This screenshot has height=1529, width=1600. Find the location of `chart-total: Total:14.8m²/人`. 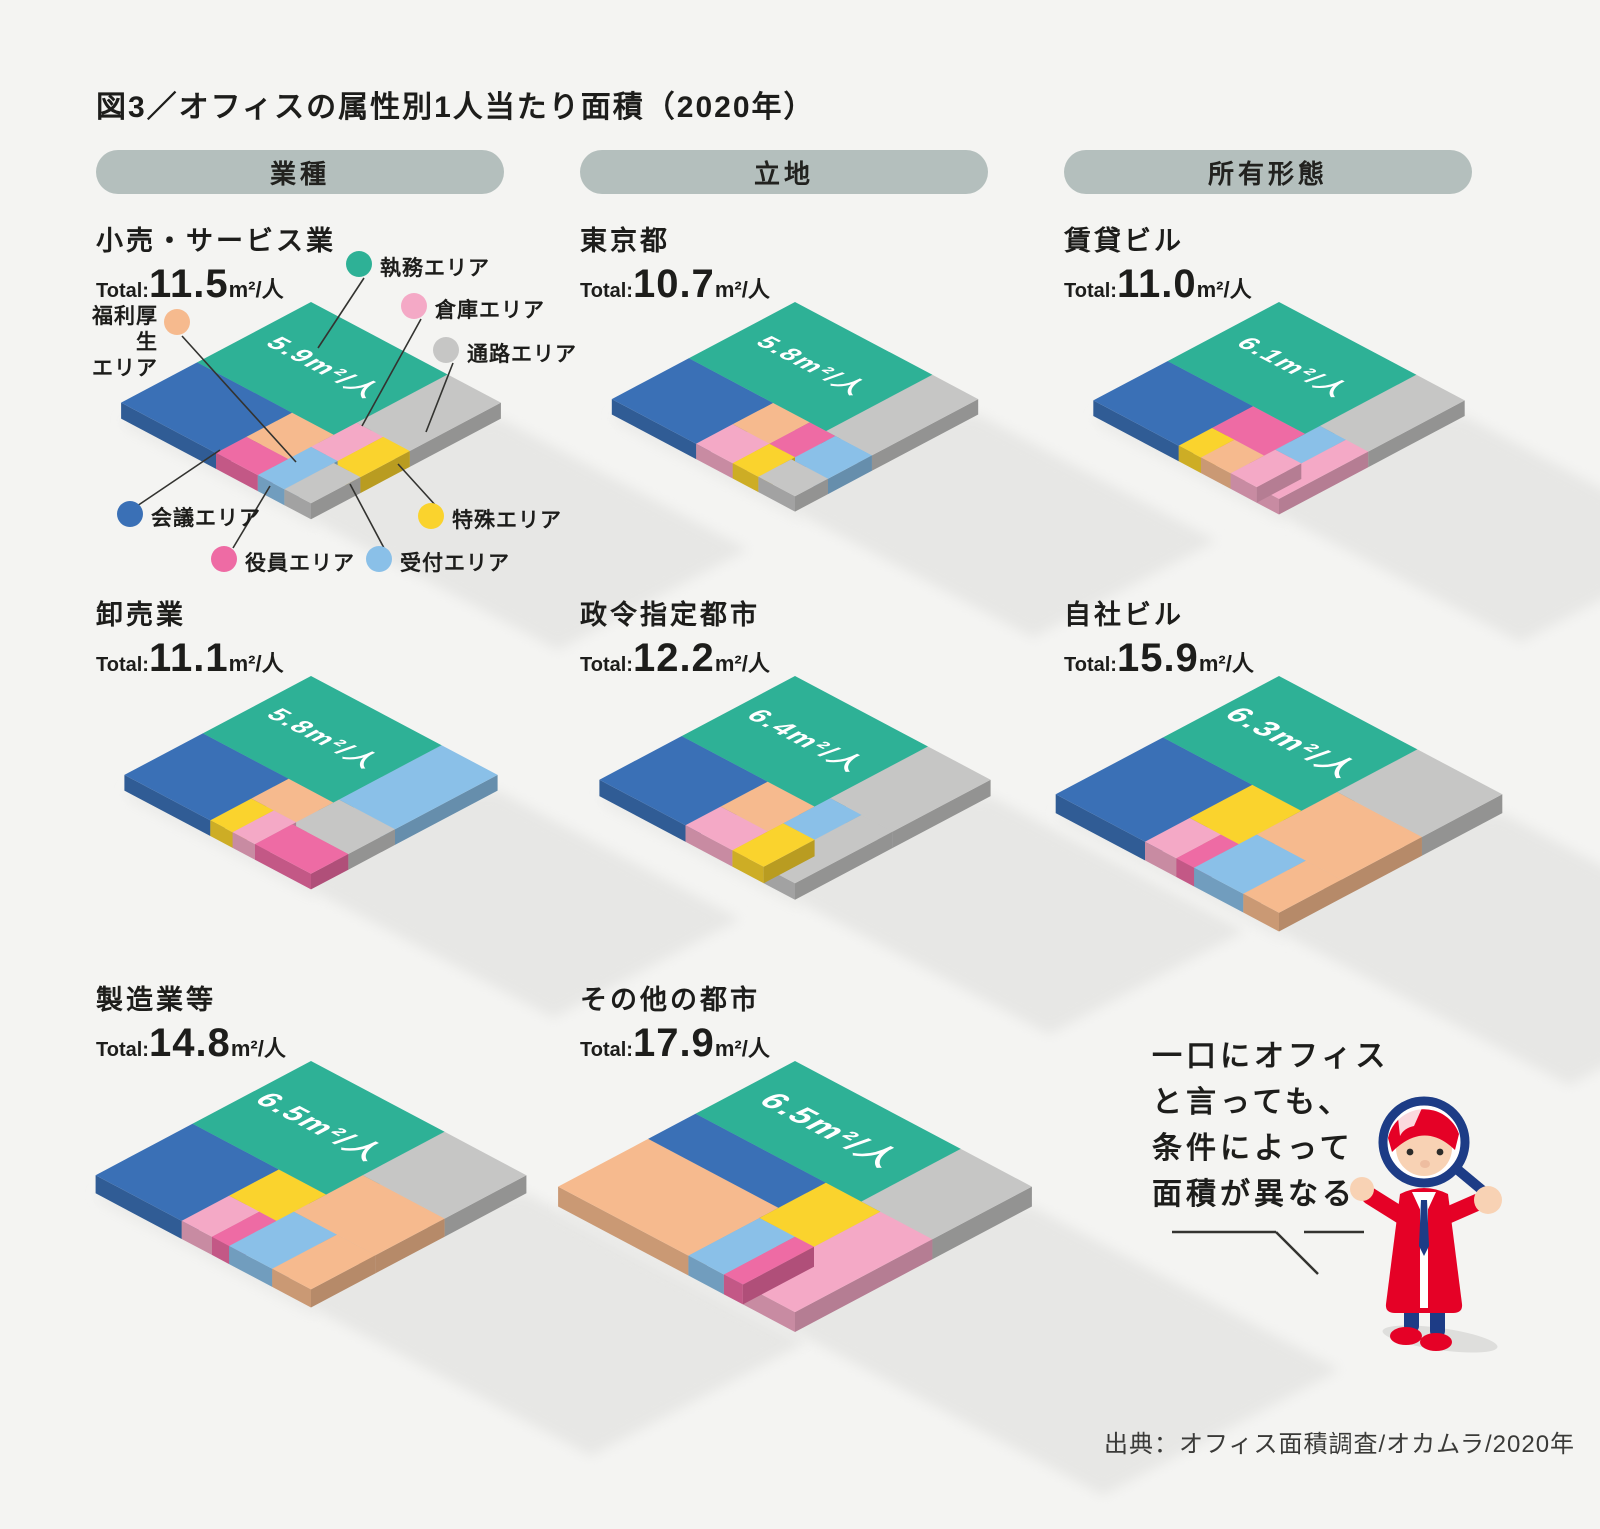

chart-total: Total:14.8m²/人 is located at coordinates (331, 1043).